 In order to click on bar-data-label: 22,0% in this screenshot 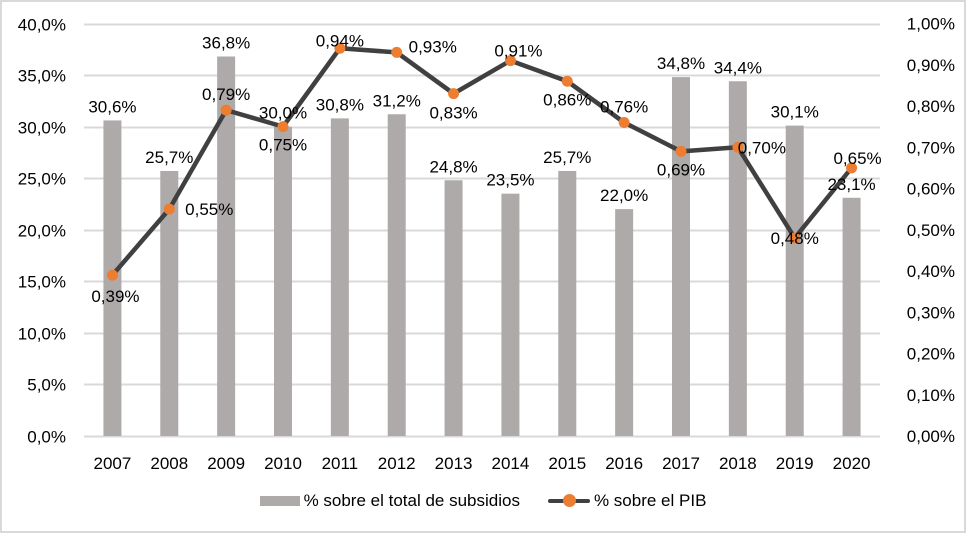, I will do `click(624, 195)`.